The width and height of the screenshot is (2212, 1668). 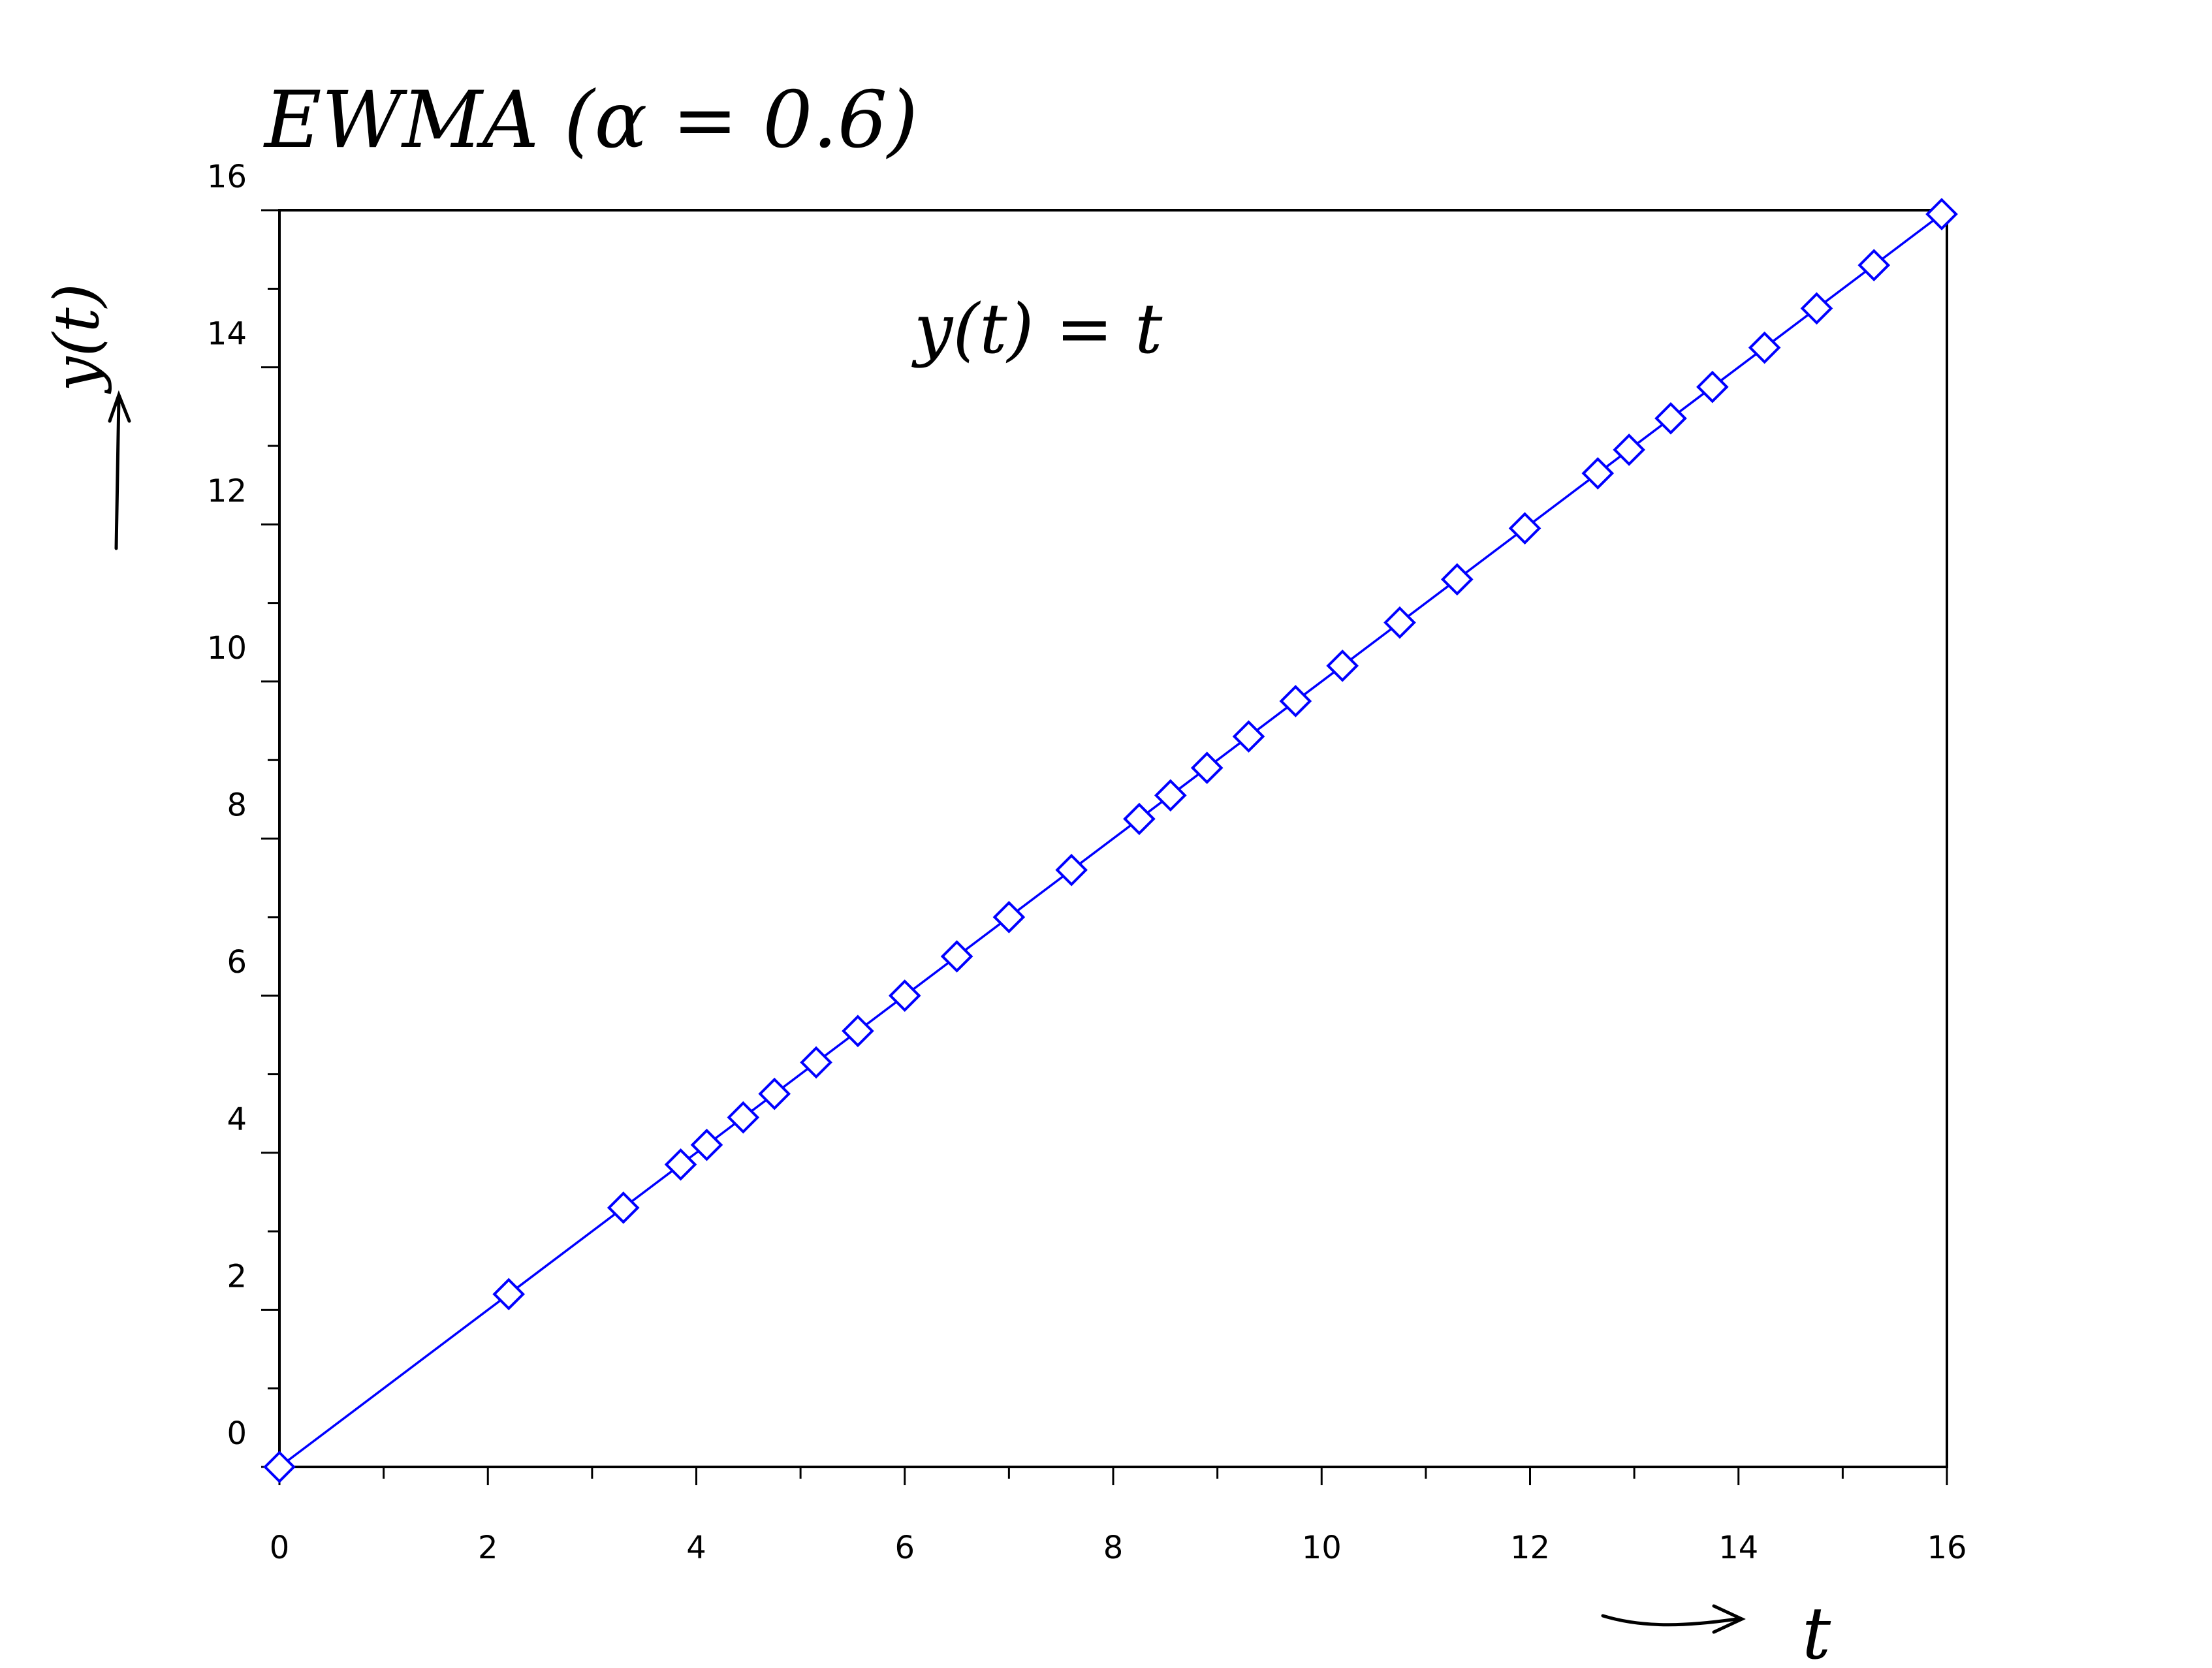 I want to click on y-tick-label: 10, so click(x=227, y=649).